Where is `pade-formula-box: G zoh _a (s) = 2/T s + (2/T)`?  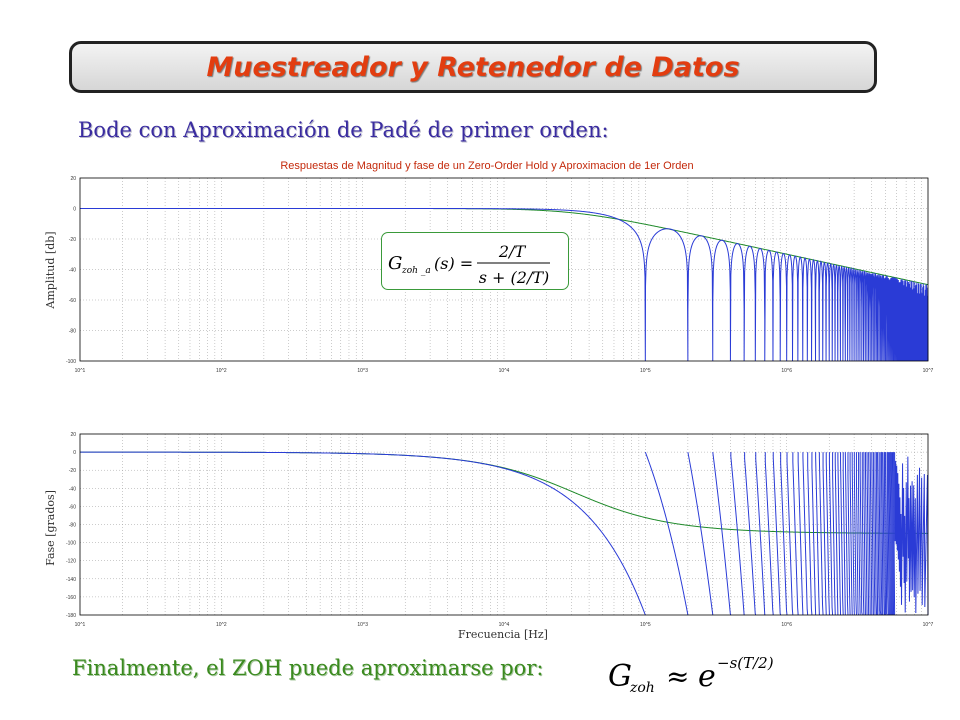
pade-formula-box: G zoh _a (s) = 2/T s + (2/T) is located at coordinates (475, 261).